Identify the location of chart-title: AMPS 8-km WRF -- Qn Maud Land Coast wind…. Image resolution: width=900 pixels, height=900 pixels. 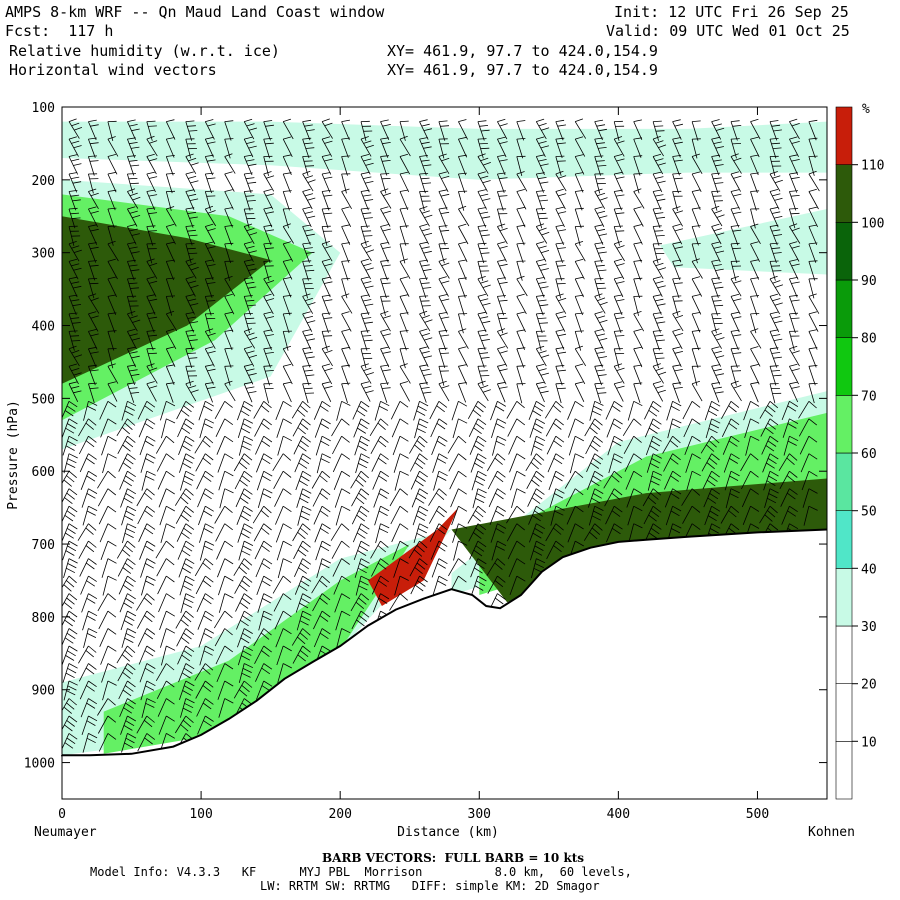
(195, 12).